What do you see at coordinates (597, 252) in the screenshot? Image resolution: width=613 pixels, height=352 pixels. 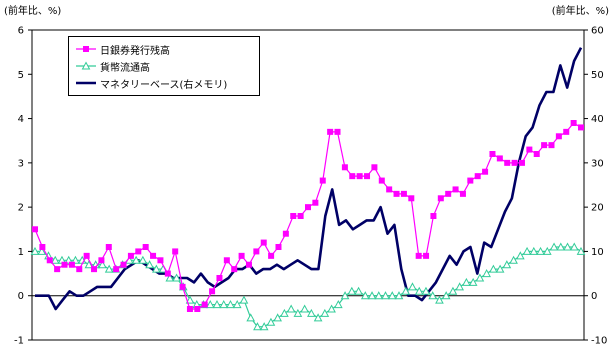 I see `right-tick-label: 10` at bounding box center [597, 252].